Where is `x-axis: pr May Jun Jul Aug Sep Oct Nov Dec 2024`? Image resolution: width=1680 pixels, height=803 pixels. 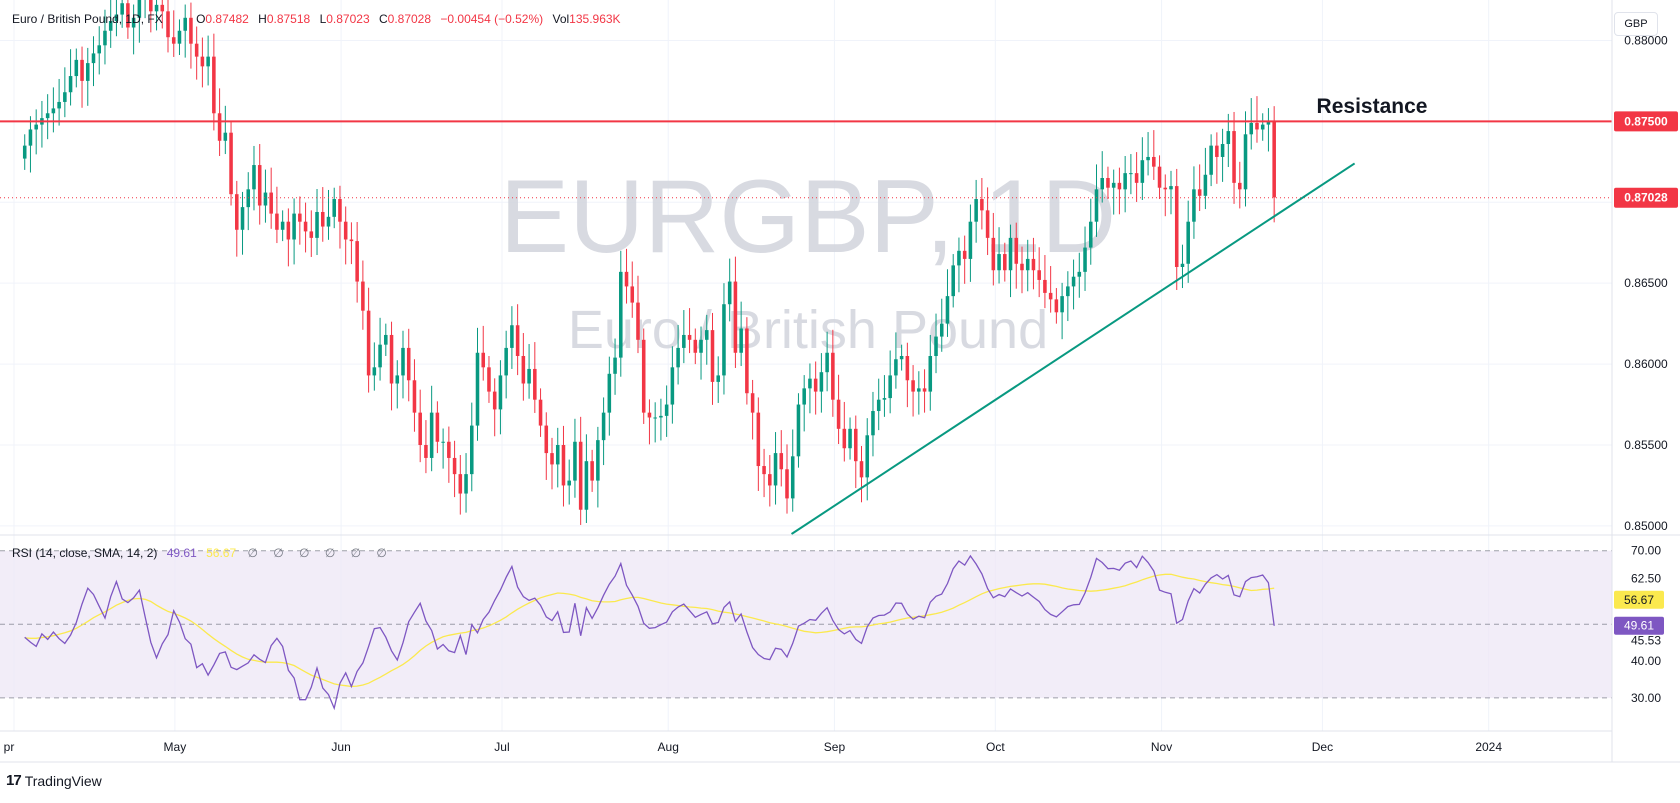
x-axis: pr May Jun Jul Aug Sep Oct Nov Dec 2024 is located at coordinates (753, 747).